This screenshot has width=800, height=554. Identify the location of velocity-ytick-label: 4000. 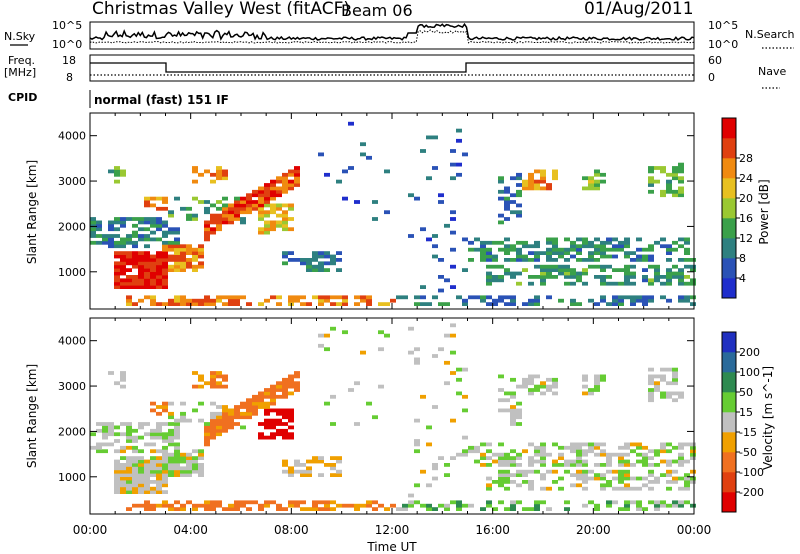
(72, 341).